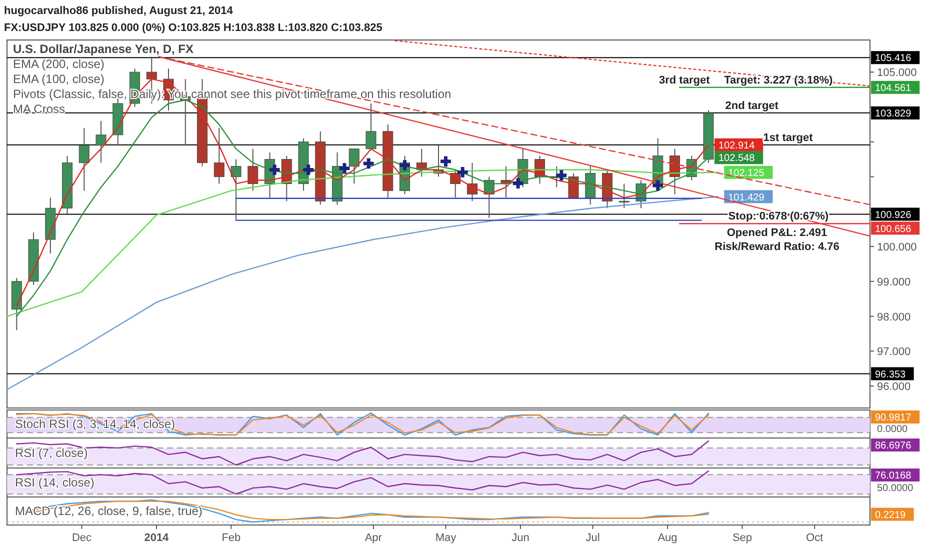  What do you see at coordinates (119, 11) in the screenshot?
I see `text: hugocarvalho86 published, August 21, 2014` at bounding box center [119, 11].